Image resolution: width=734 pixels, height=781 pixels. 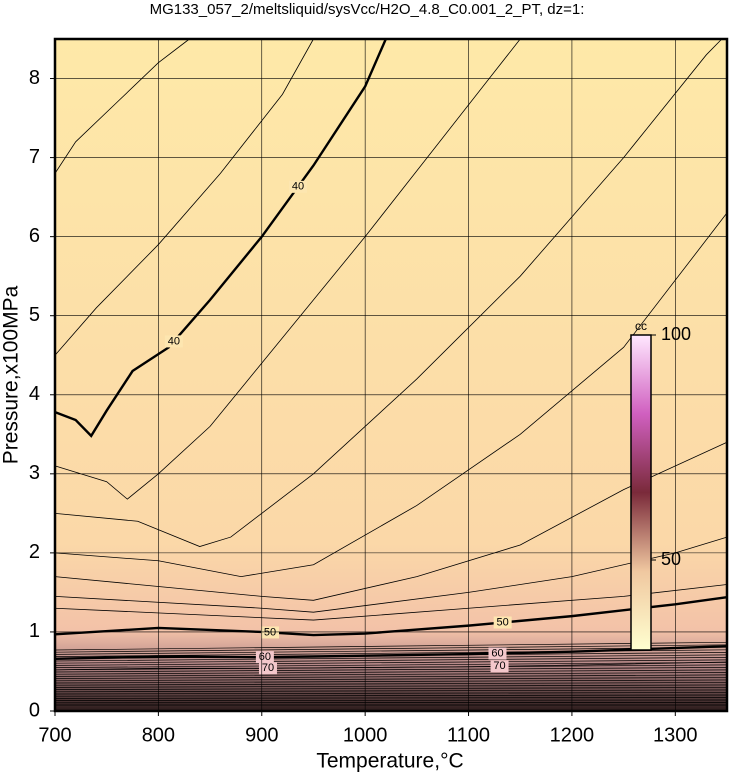 What do you see at coordinates (34, 315) in the screenshot?
I see `y-tick-label: 5` at bounding box center [34, 315].